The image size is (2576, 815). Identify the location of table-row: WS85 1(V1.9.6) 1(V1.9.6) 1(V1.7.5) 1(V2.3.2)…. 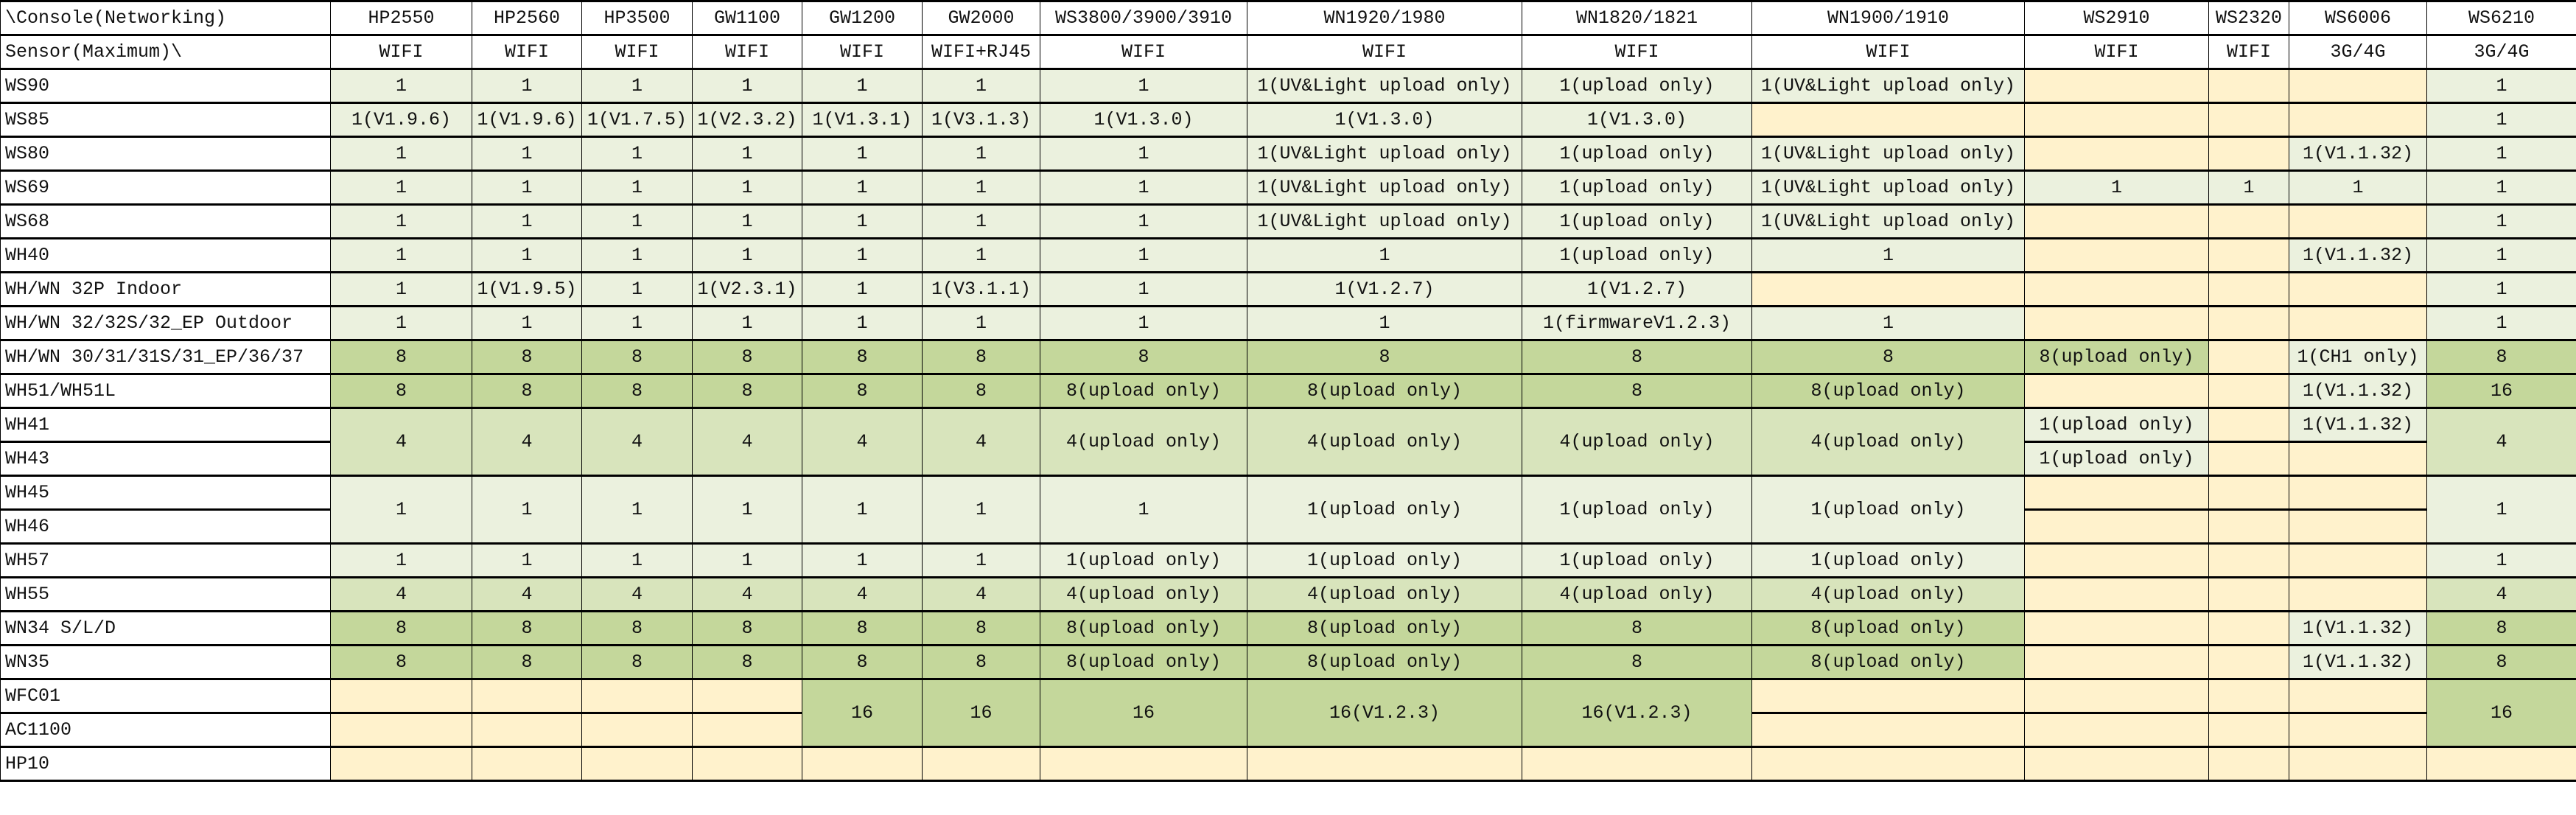
(1288, 120).